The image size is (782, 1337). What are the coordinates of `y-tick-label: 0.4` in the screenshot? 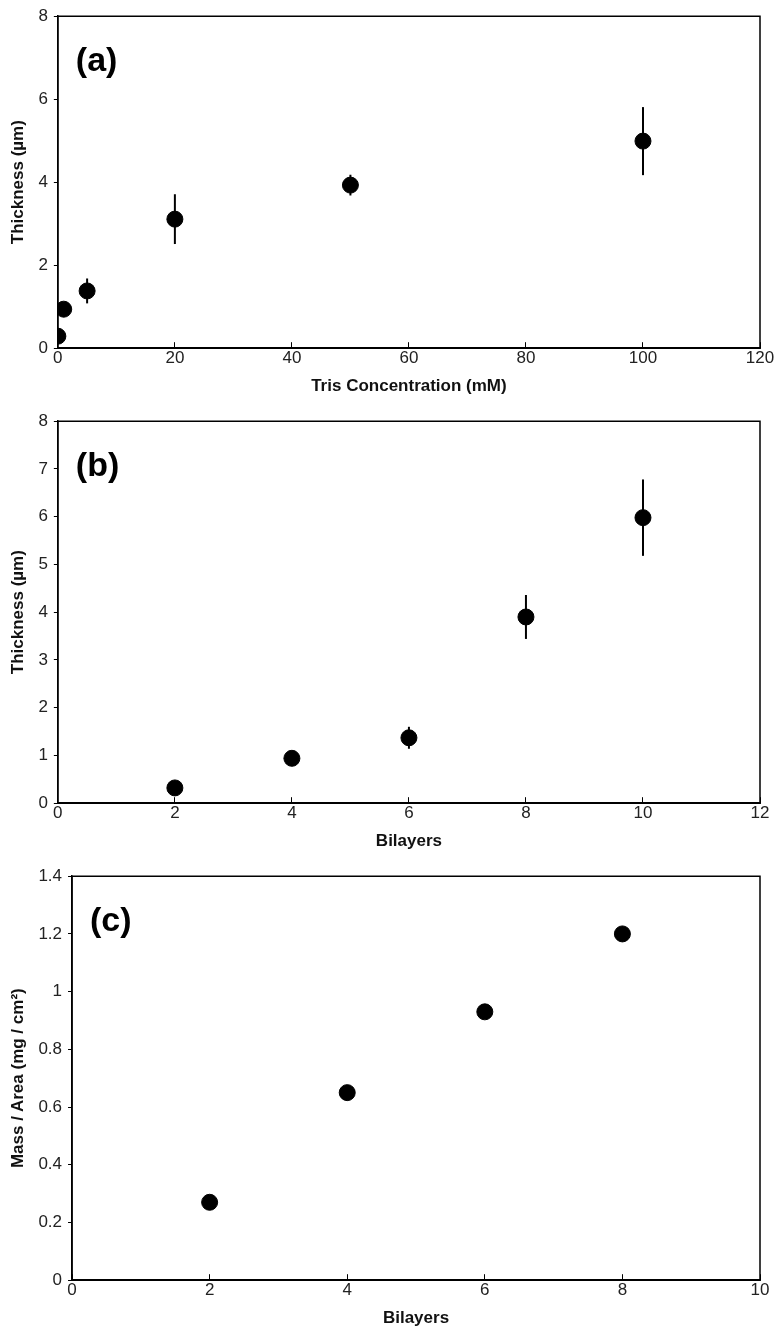 It's located at (50, 1164).